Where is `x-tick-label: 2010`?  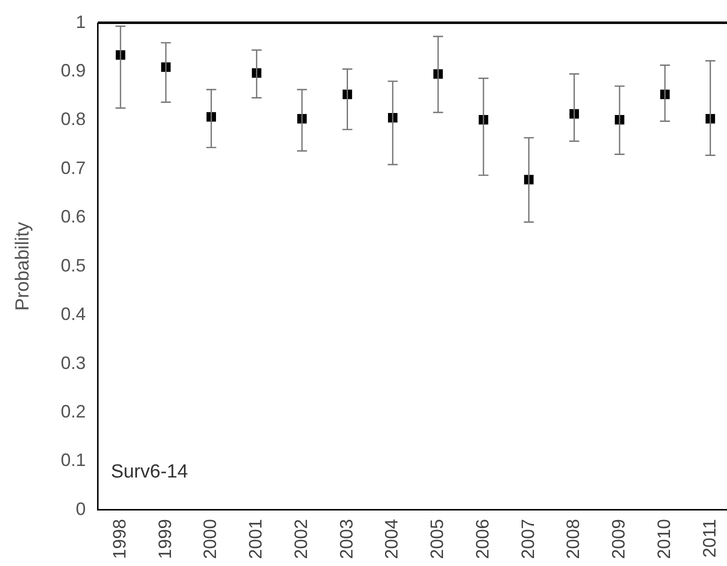 x-tick-label: 2010 is located at coordinates (664, 539).